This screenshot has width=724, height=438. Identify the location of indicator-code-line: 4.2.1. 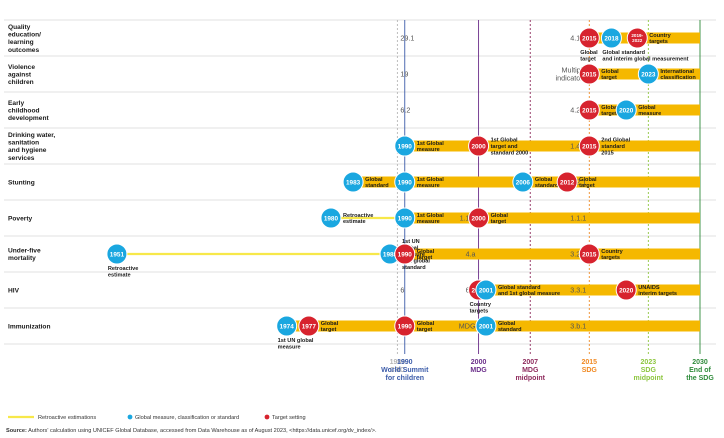
(578, 110).